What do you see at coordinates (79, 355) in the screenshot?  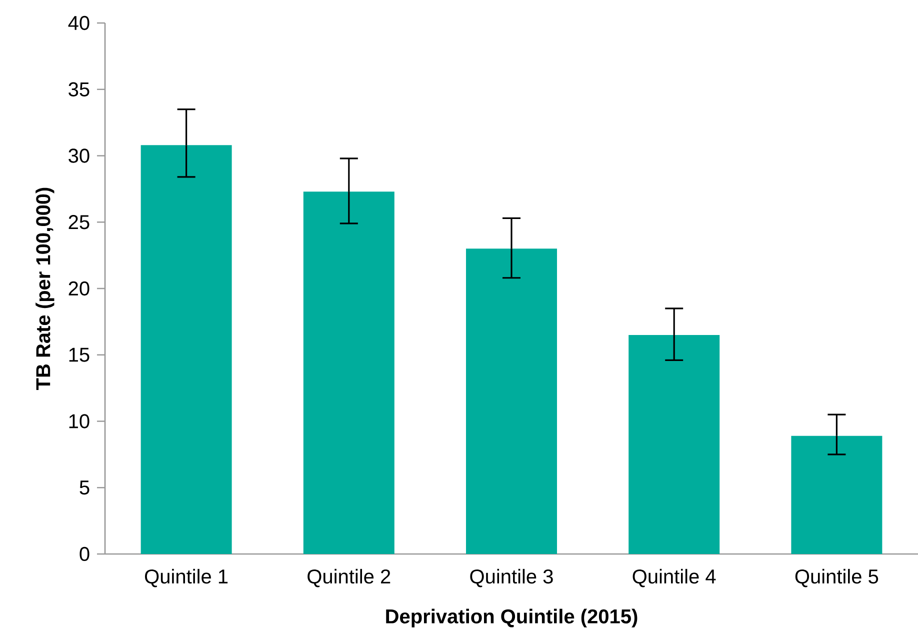 I see `y-tick-label: 15` at bounding box center [79, 355].